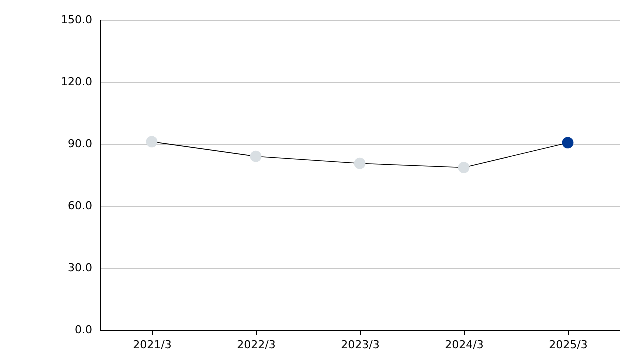 Image resolution: width=630 pixels, height=360 pixels. Describe the element at coordinates (152, 345) in the screenshot. I see `x-tick-label: 2021/3` at that location.